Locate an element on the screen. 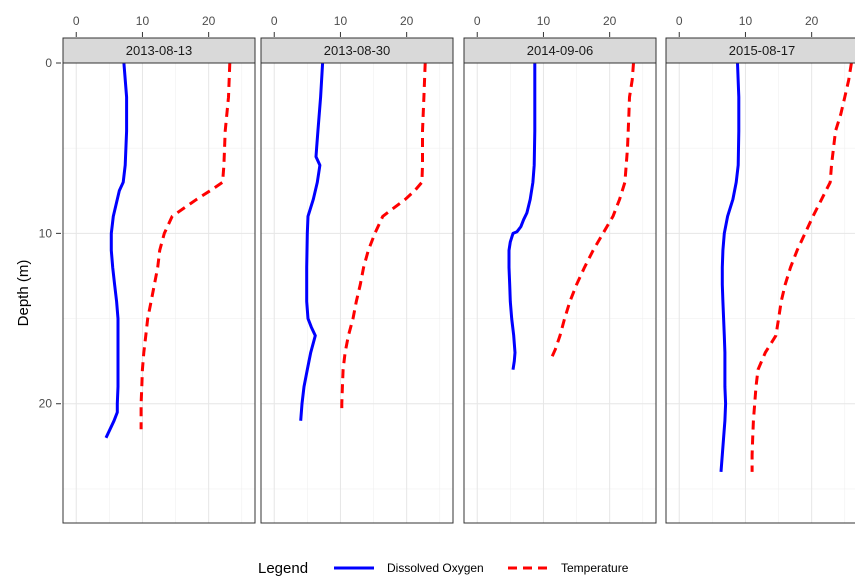 This screenshot has width=855, height=577. legend-label-dissolved-oxygen: Dissolved Oxygen is located at coordinates (435, 568).